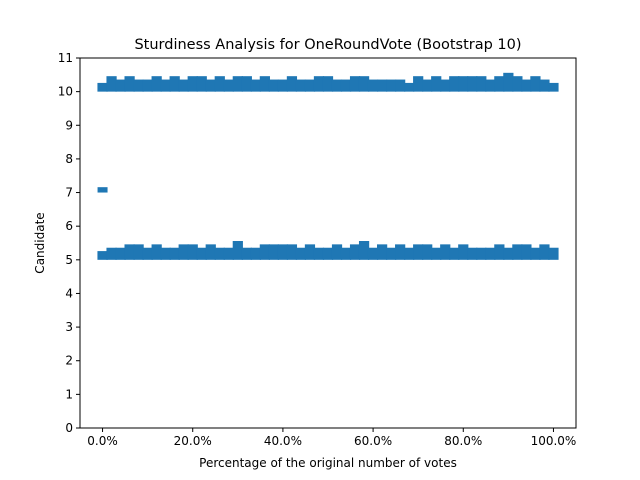  Describe the element at coordinates (65, 92) in the screenshot. I see `y-tick-label: 10` at that location.